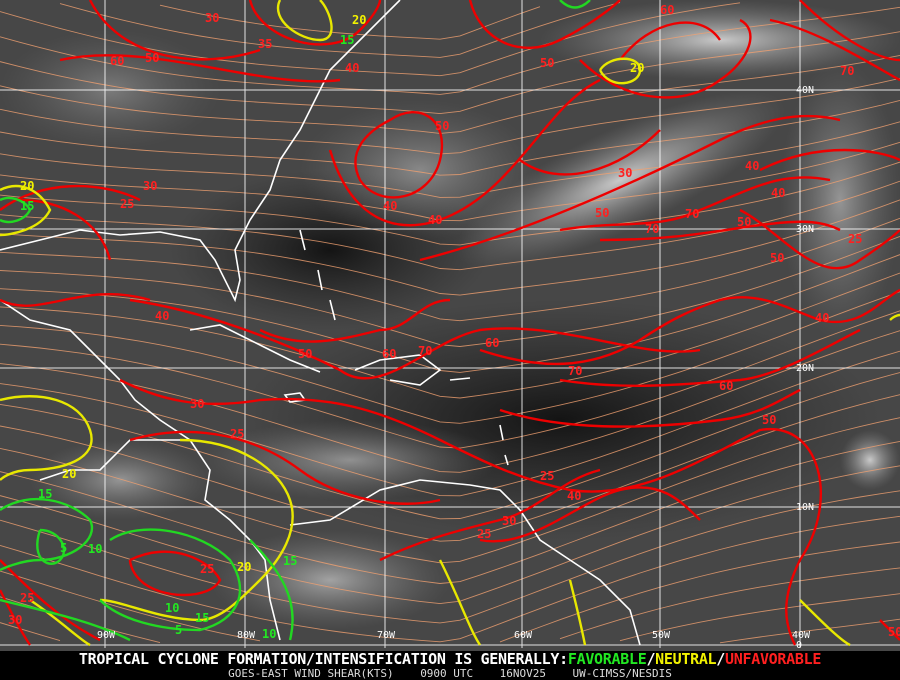 The image size is (900, 680). What do you see at coordinates (799, 645) in the screenshot?
I see `latitude-label: 0` at bounding box center [799, 645].